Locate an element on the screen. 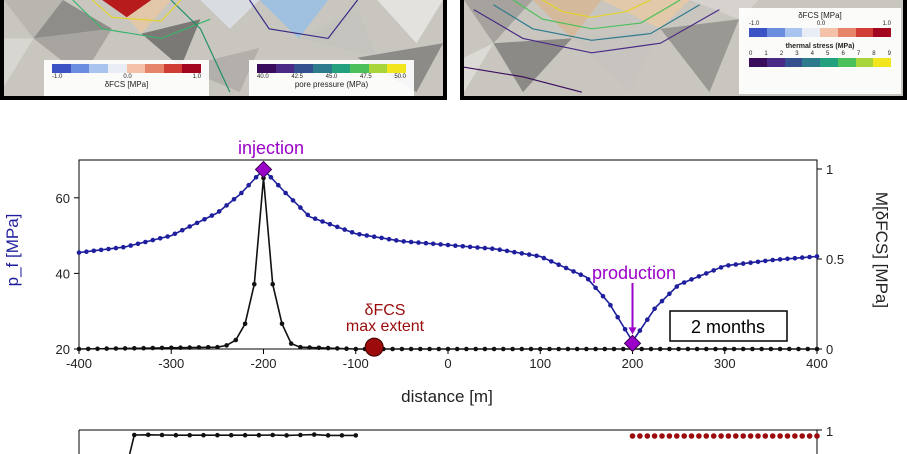 The height and width of the screenshot is (454, 907). y-right-tick-label: 0.5 is located at coordinates (835, 259).